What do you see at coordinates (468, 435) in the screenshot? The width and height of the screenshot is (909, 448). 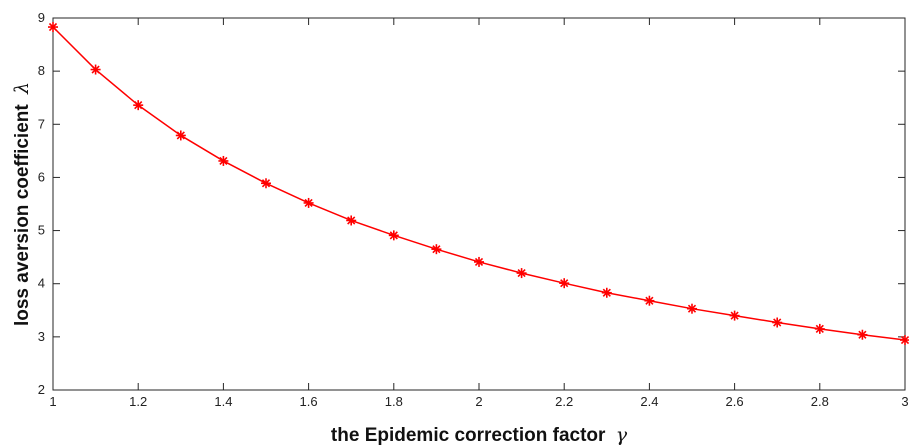 I see `x-axis-label-text: the Epidemic correction factor` at bounding box center [468, 435].